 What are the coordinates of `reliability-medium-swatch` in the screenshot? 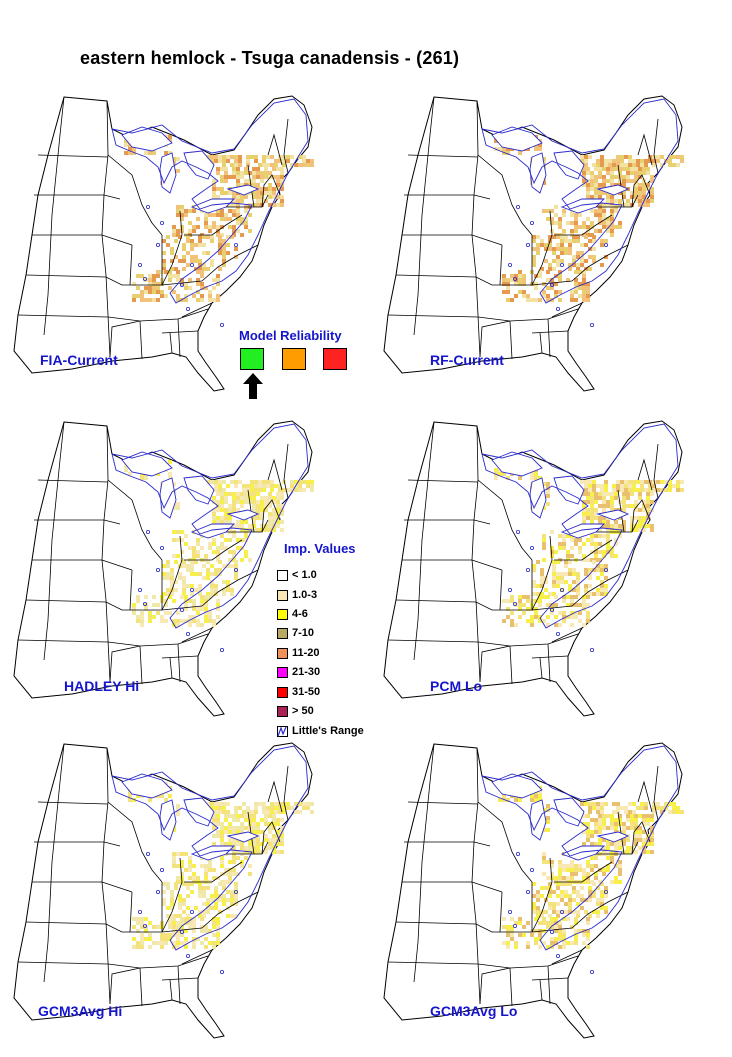 It's located at (294, 359).